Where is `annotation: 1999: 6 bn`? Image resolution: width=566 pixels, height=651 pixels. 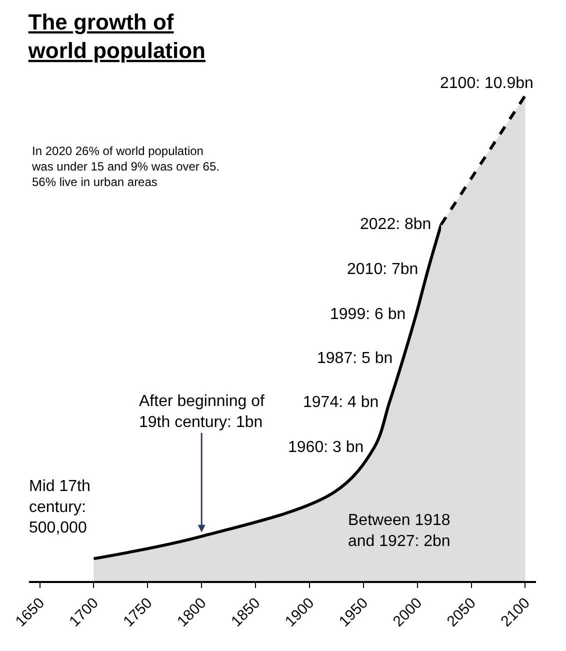 annotation: 1999: 6 bn is located at coordinates (368, 314).